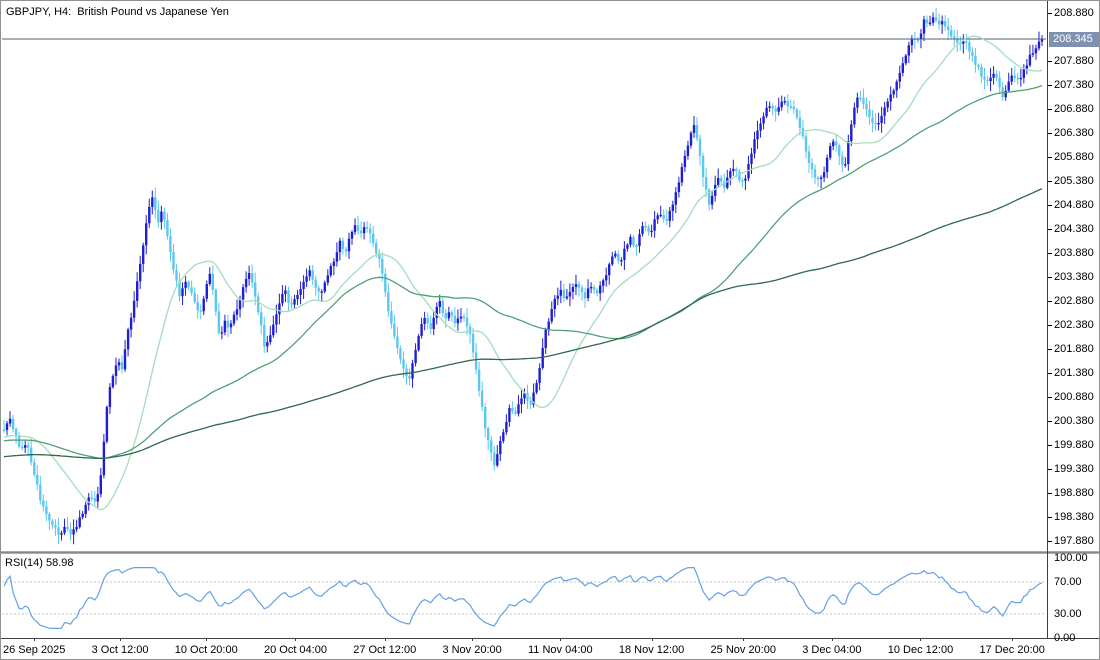 The width and height of the screenshot is (1100, 660). Describe the element at coordinates (1074, 541) in the screenshot. I see `price-tick-label: 197.880` at that location.